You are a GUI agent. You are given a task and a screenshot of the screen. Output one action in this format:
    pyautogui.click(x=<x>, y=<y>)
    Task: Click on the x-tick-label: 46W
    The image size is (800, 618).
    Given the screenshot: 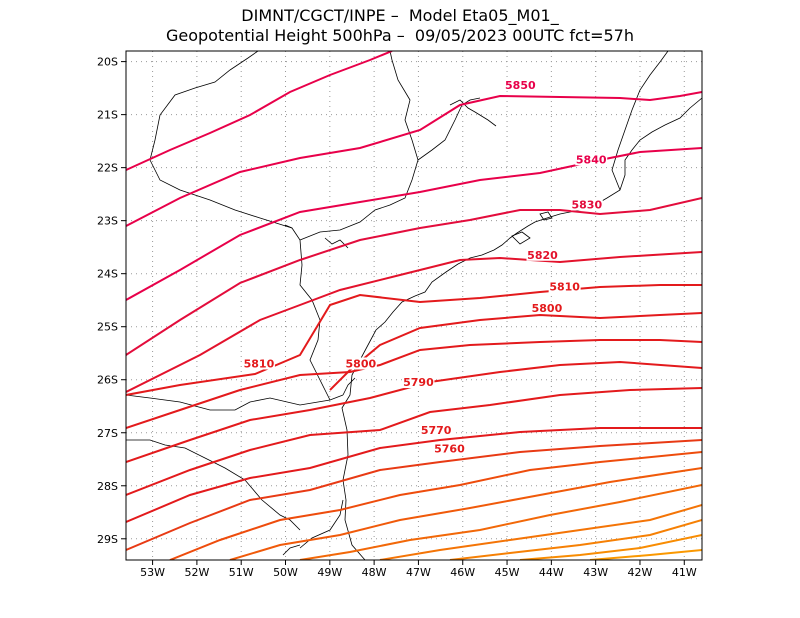 What is the action you would take?
    pyautogui.click(x=462, y=572)
    